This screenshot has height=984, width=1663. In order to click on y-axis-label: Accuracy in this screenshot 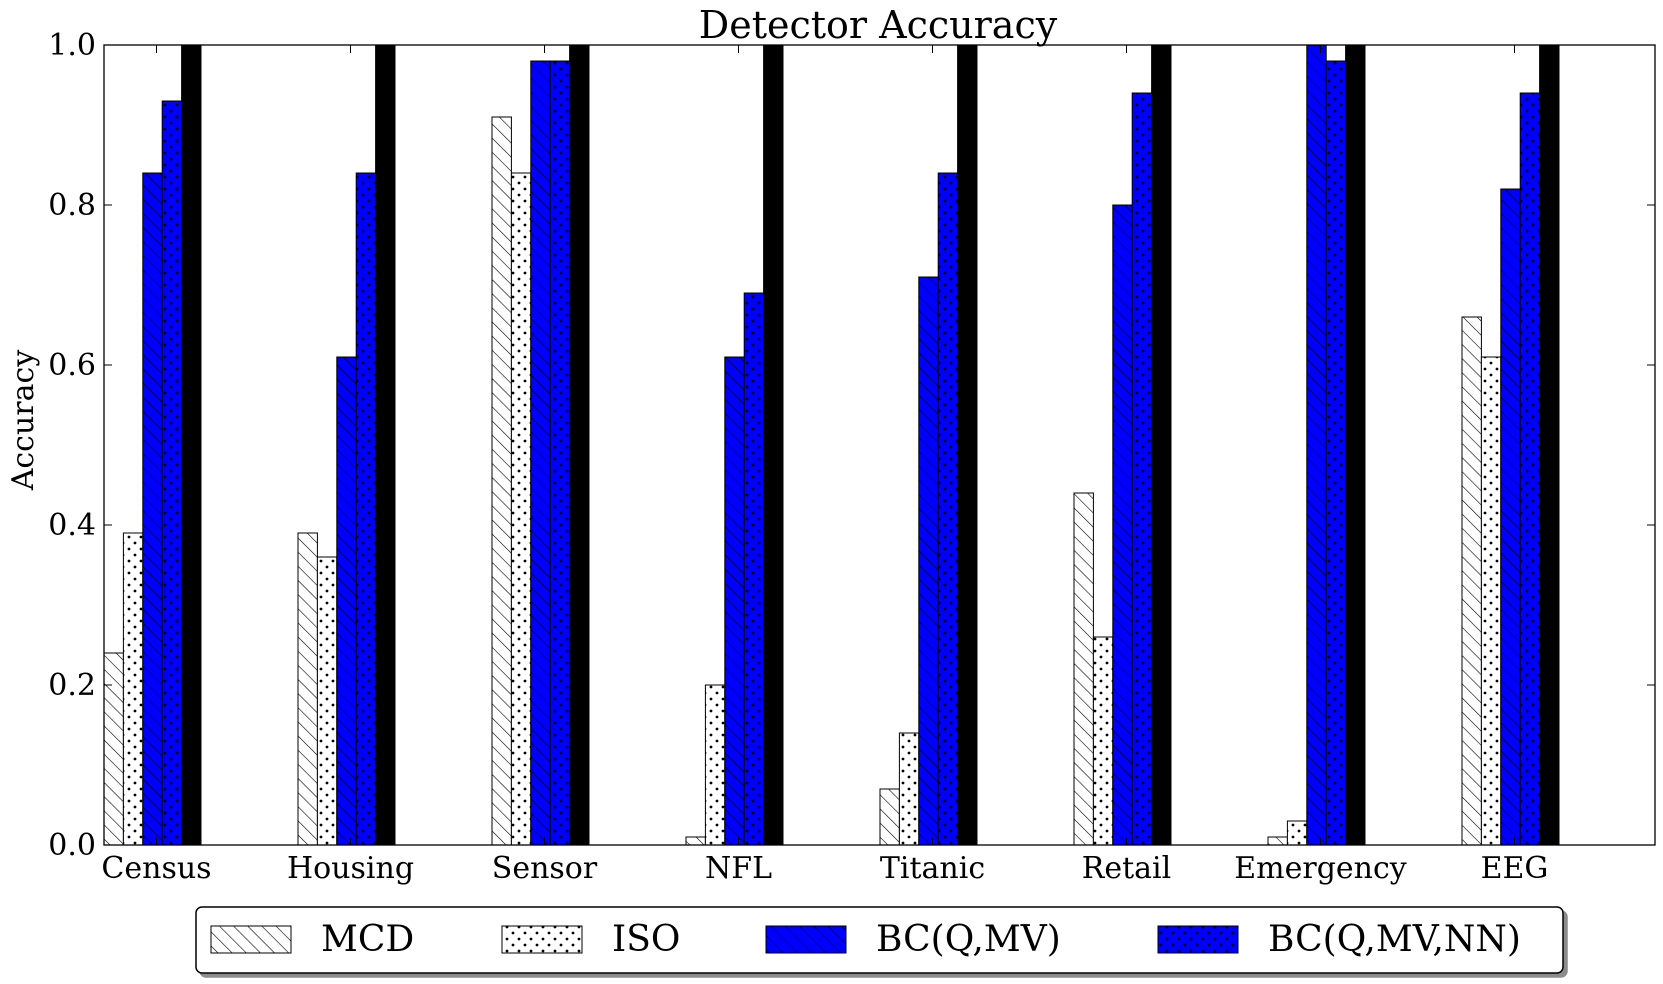, I will do `click(23, 421)`.